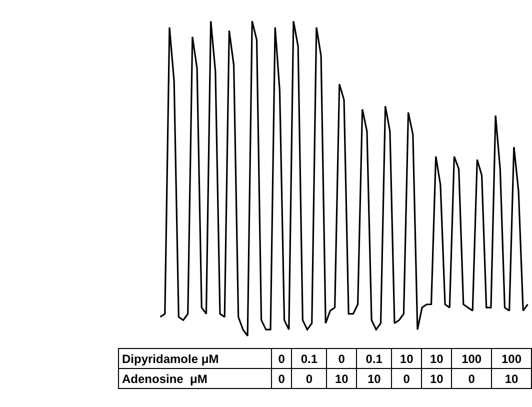 This screenshot has width=532, height=407. I want to click on text: Adenosine μM, so click(195, 378).